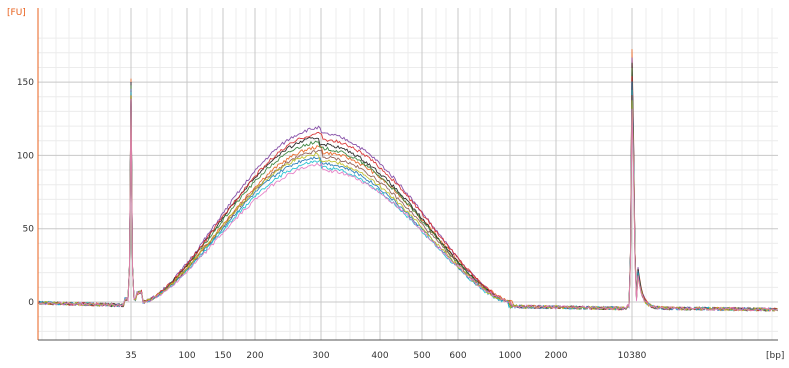 The height and width of the screenshot is (368, 789). What do you see at coordinates (421, 356) in the screenshot?
I see `x-tick-label: 500` at bounding box center [421, 356].